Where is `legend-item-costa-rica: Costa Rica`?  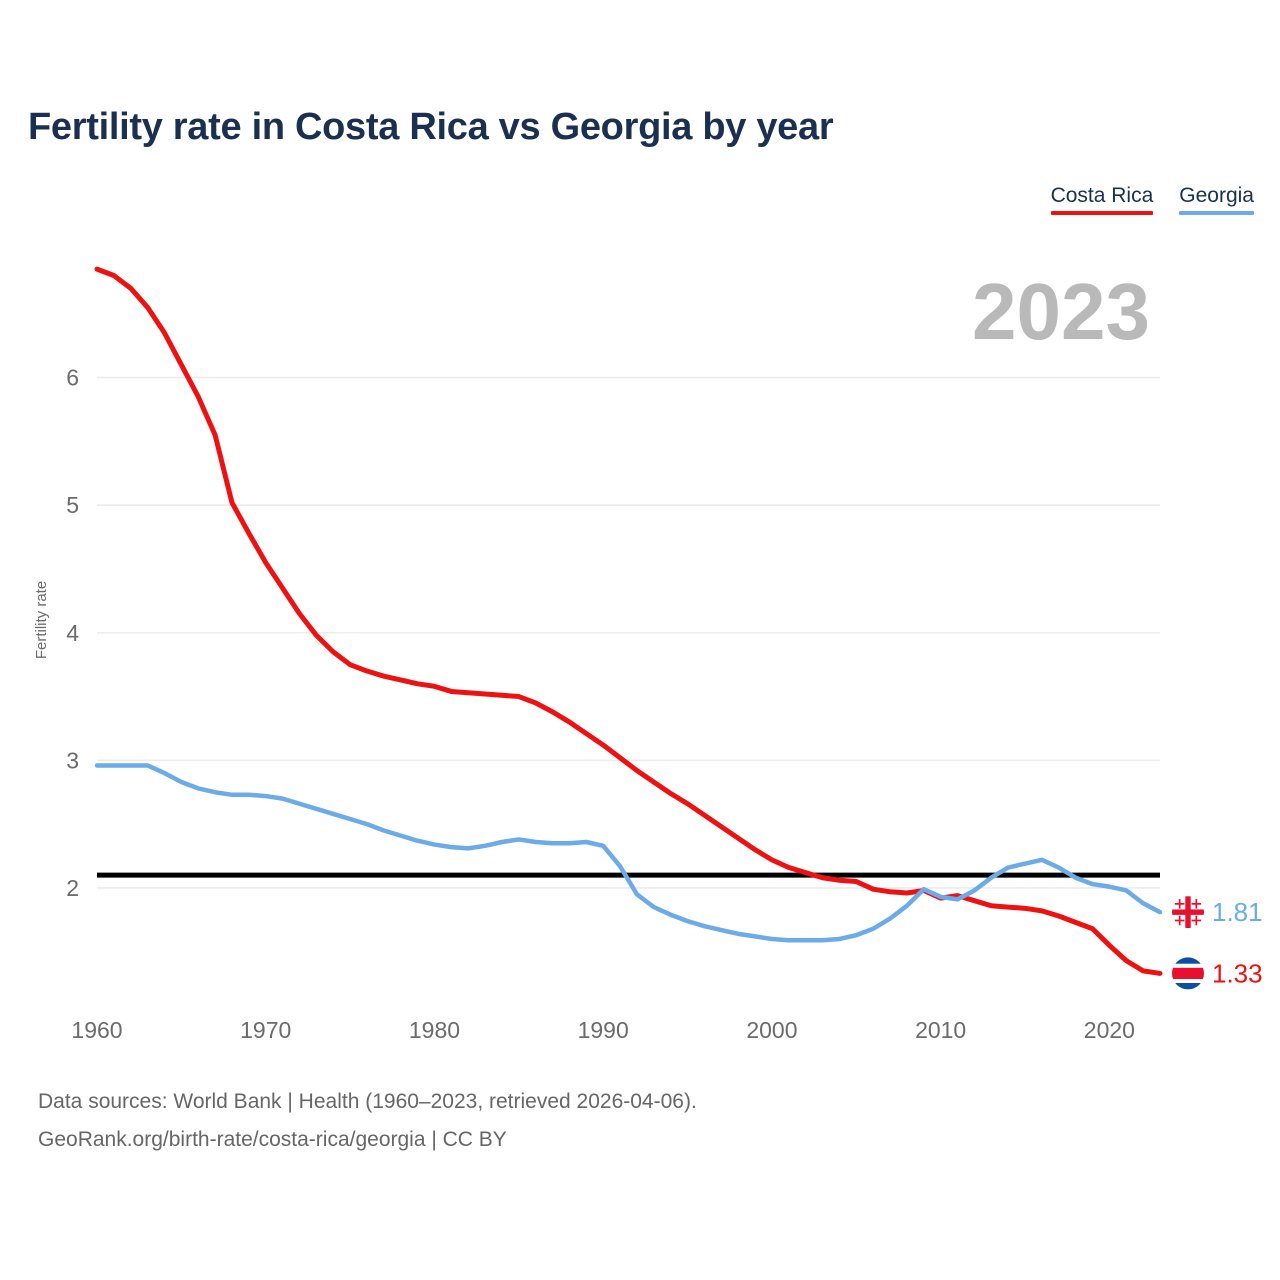
legend-item-costa-rica: Costa Rica is located at coordinates (1102, 199).